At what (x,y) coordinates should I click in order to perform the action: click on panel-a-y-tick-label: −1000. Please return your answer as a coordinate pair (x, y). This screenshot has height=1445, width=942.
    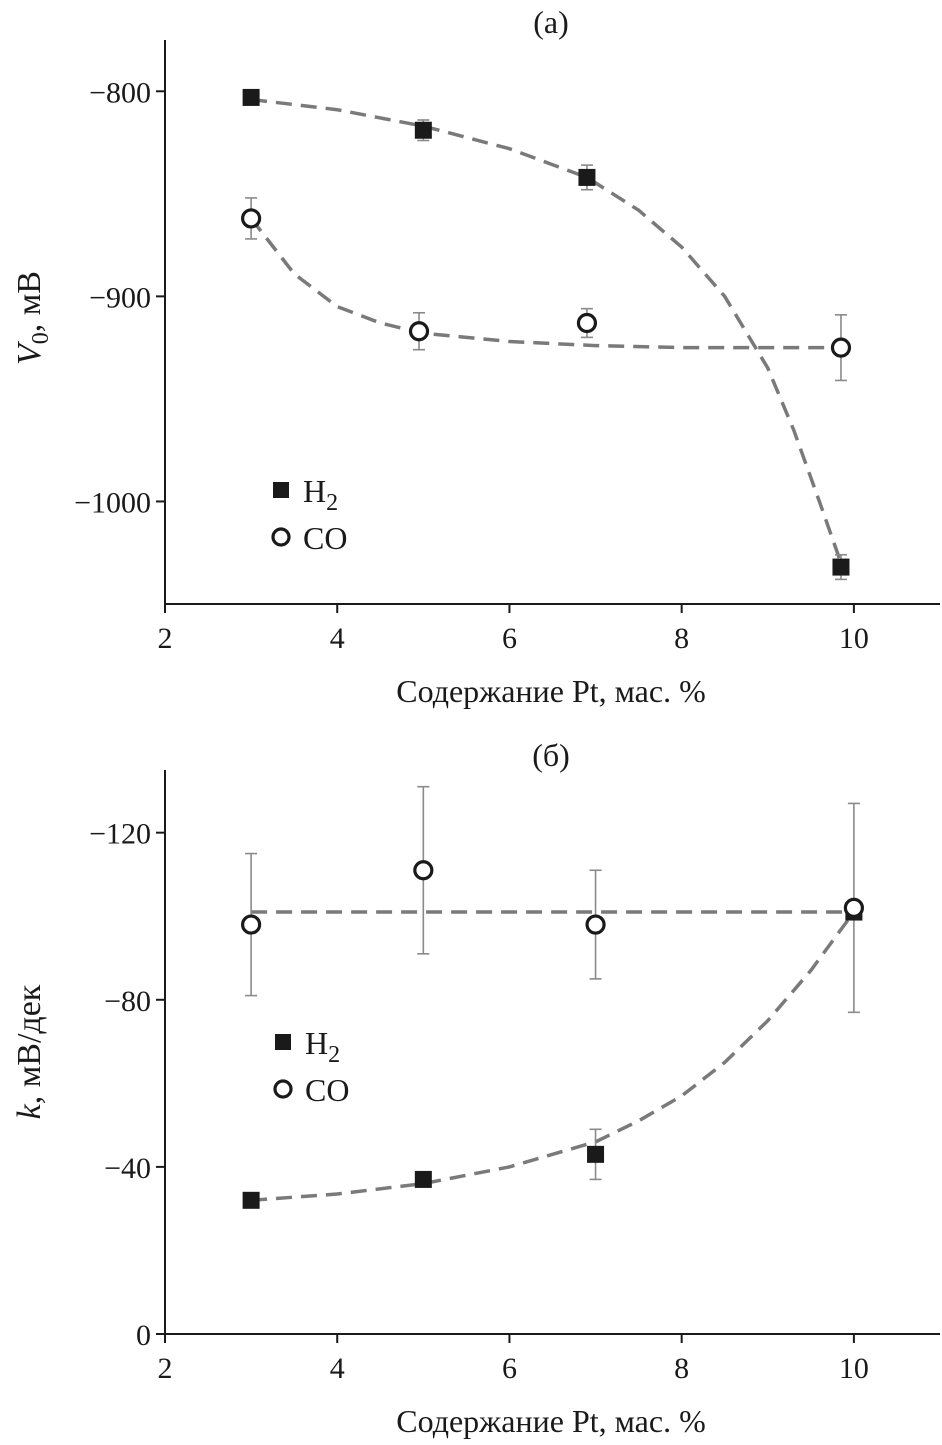
    Looking at the image, I should click on (112, 502).